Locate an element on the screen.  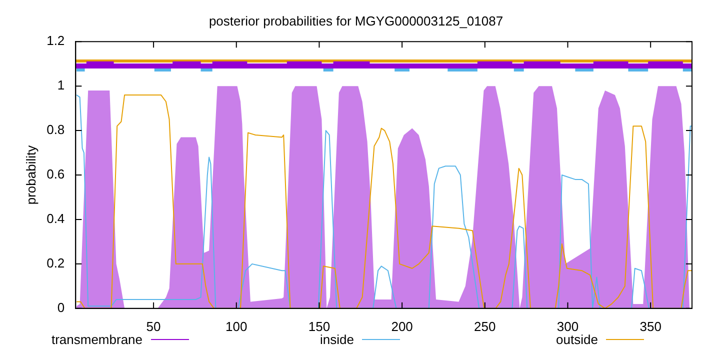
x-tick-label: 300 is located at coordinates (567, 326).